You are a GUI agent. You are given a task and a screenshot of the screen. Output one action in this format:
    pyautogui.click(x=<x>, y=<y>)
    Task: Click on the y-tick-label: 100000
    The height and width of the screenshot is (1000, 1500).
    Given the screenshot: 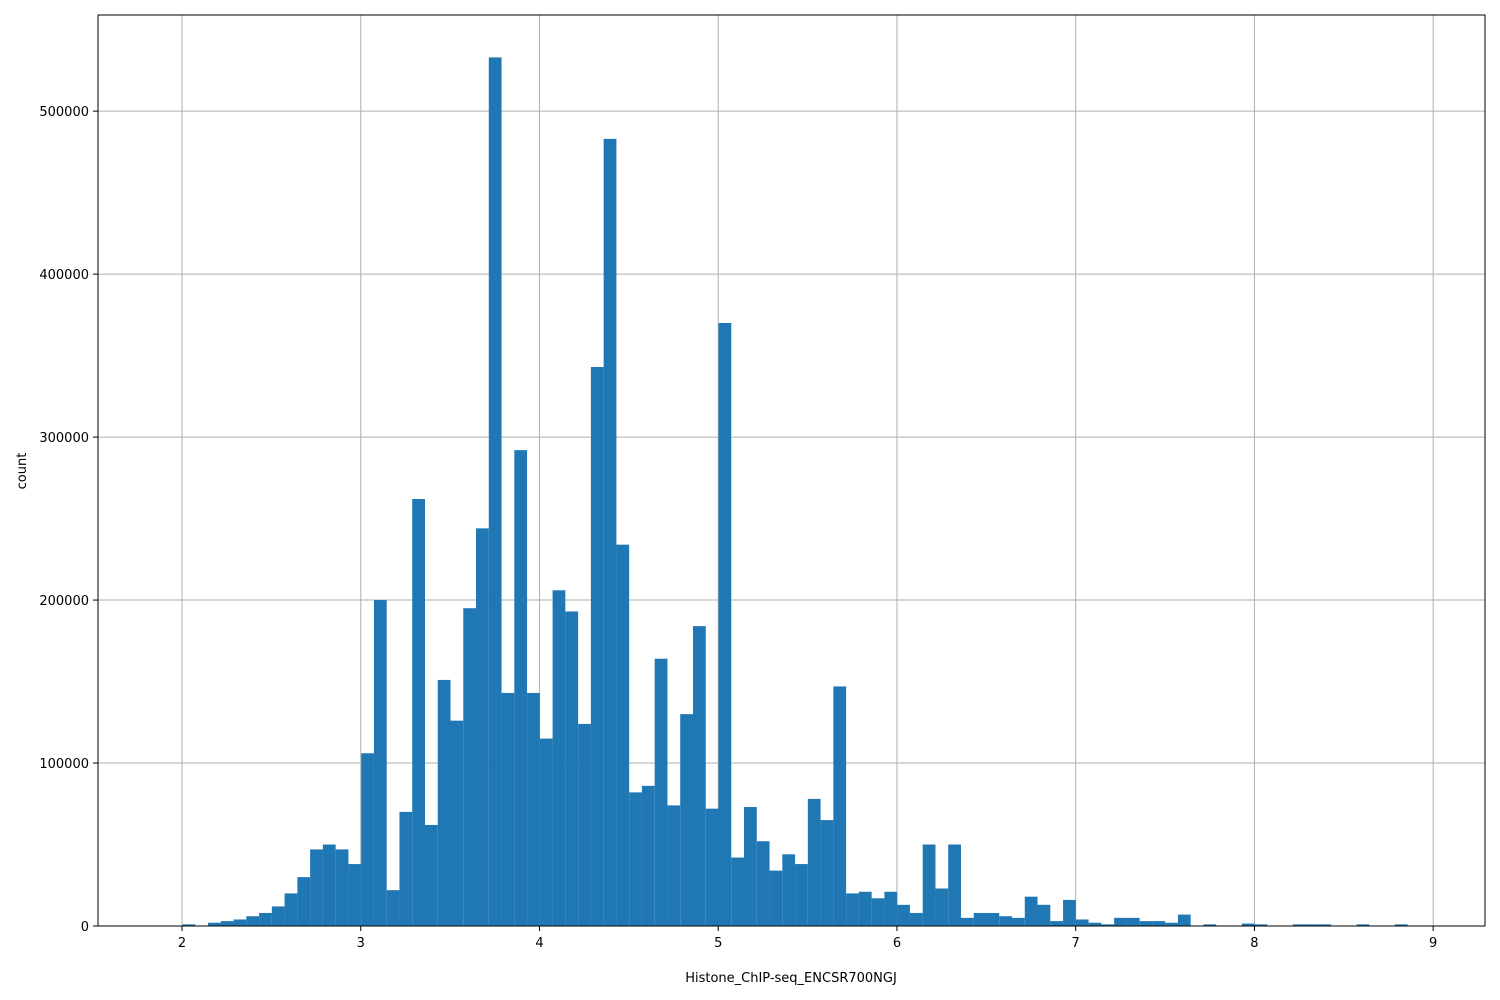 What is the action you would take?
    pyautogui.click(x=64, y=764)
    